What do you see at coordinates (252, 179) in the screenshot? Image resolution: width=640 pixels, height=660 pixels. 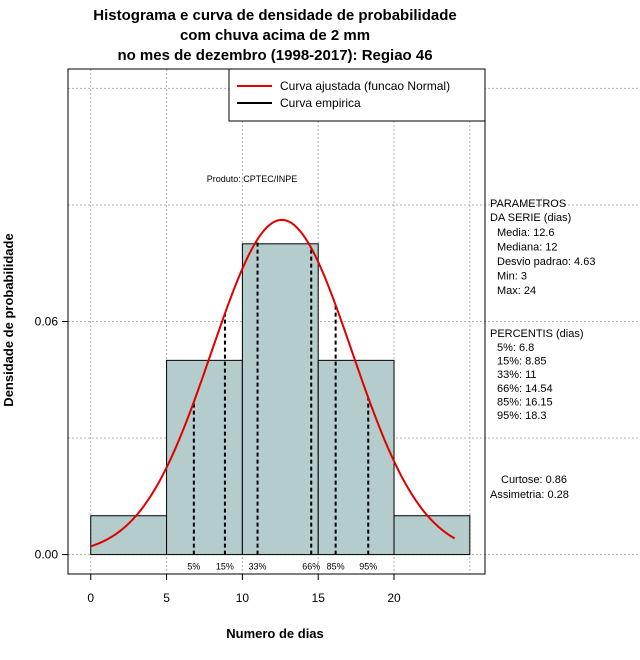 I see `product-annotation: Produto: CPTEC/INPE` at bounding box center [252, 179].